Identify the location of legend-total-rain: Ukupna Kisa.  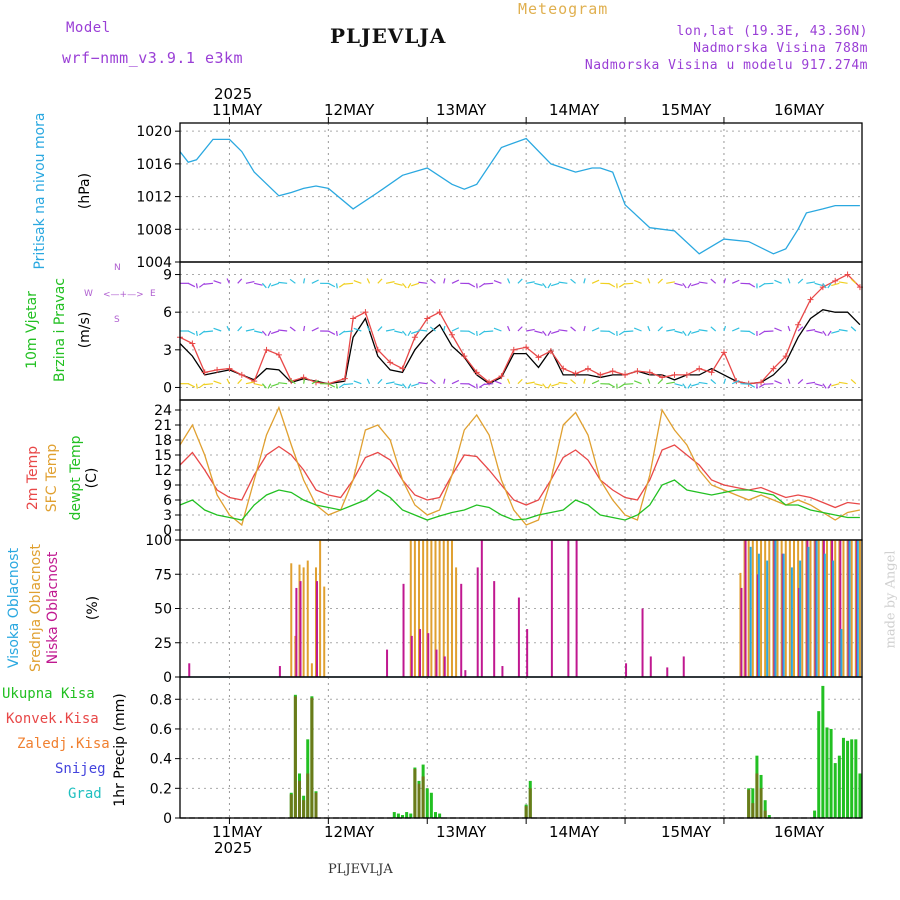
(48, 694).